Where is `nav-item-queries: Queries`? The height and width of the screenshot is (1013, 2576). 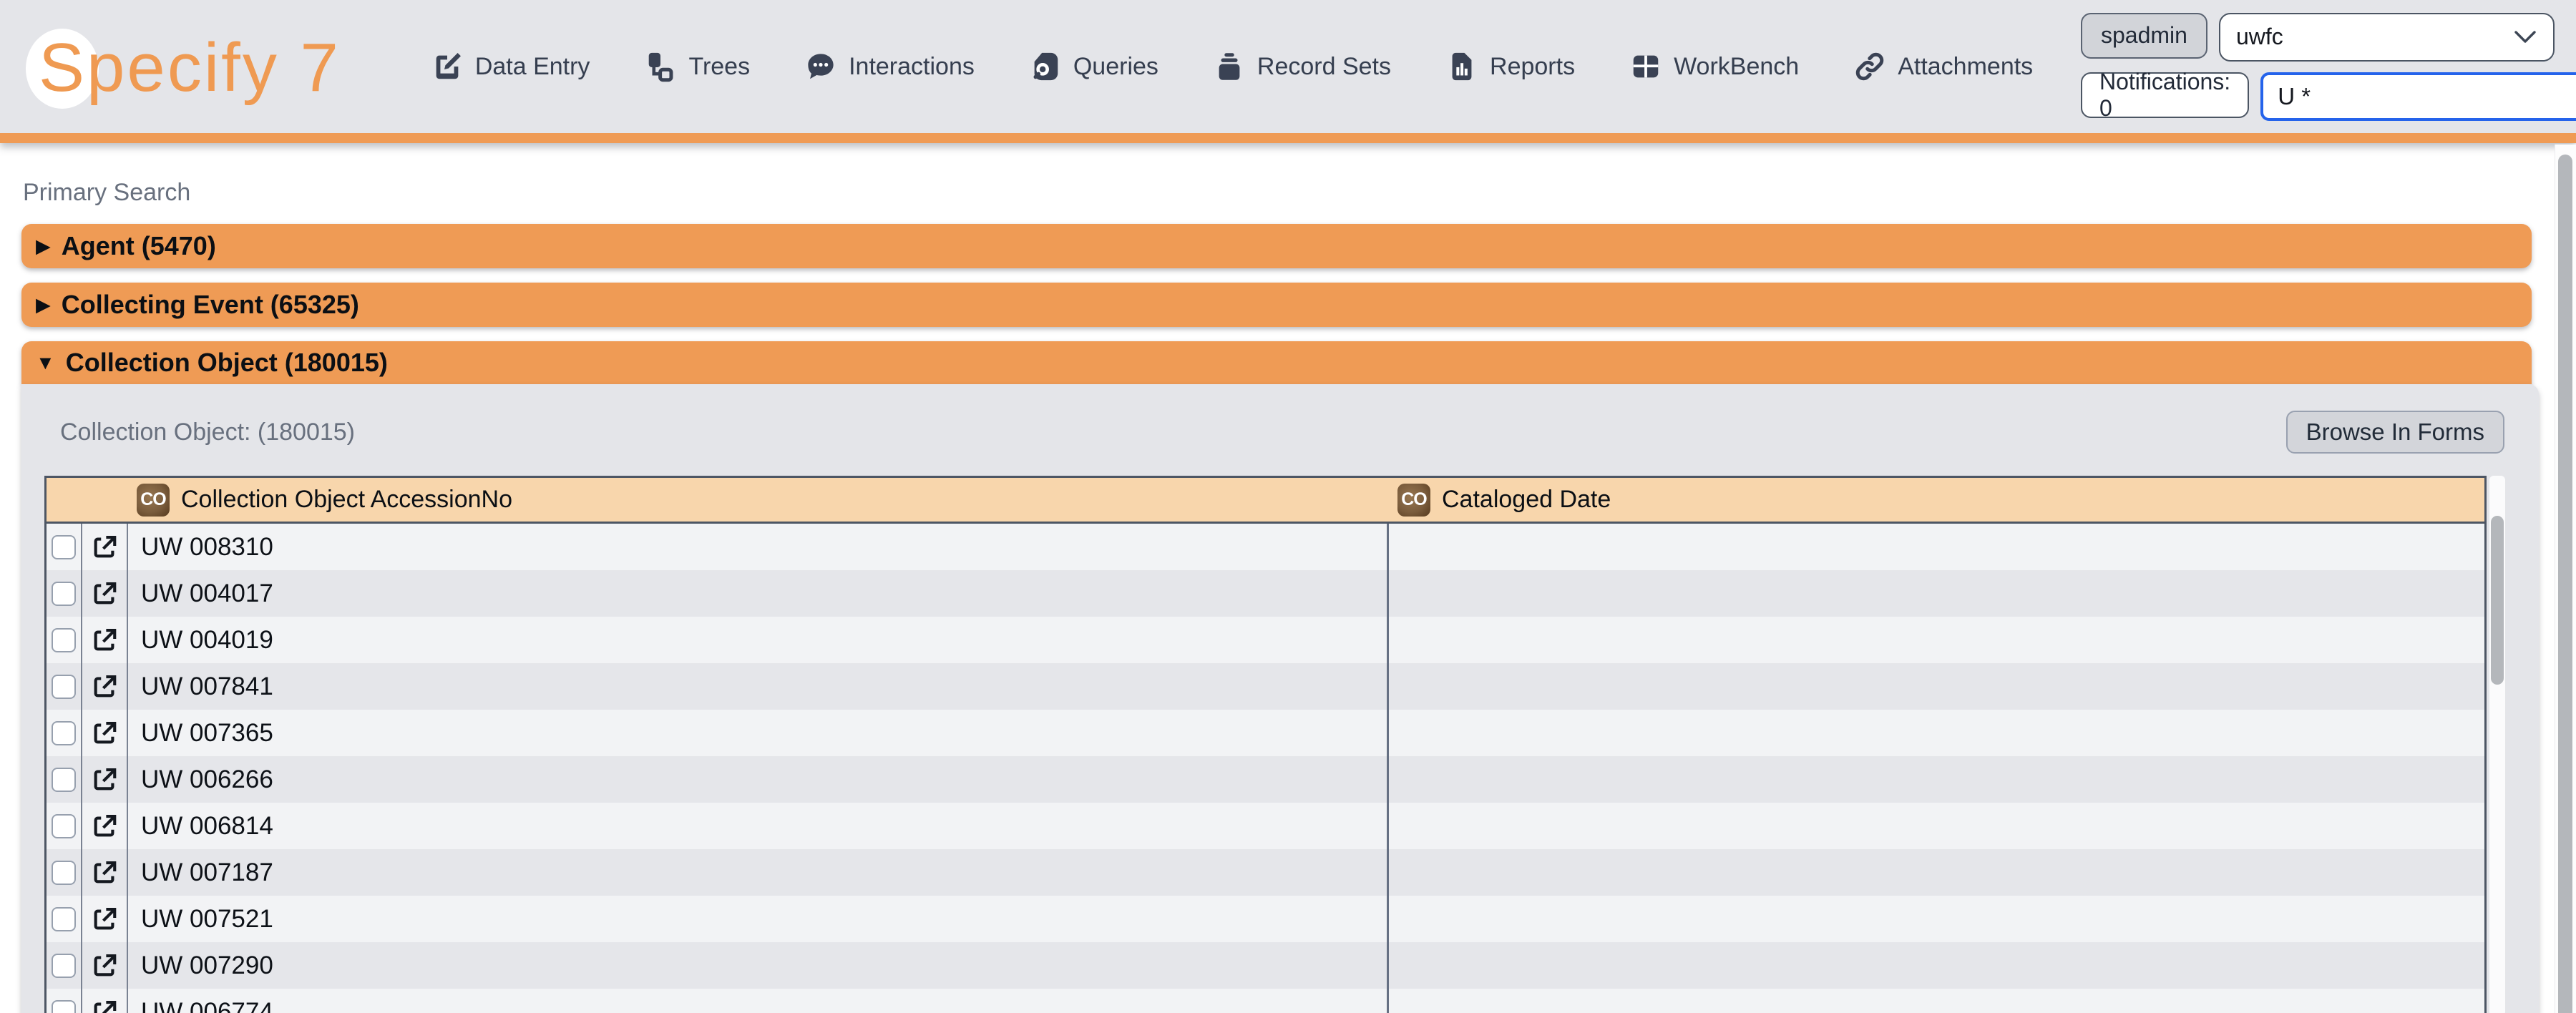 nav-item-queries: Queries is located at coordinates (1093, 67).